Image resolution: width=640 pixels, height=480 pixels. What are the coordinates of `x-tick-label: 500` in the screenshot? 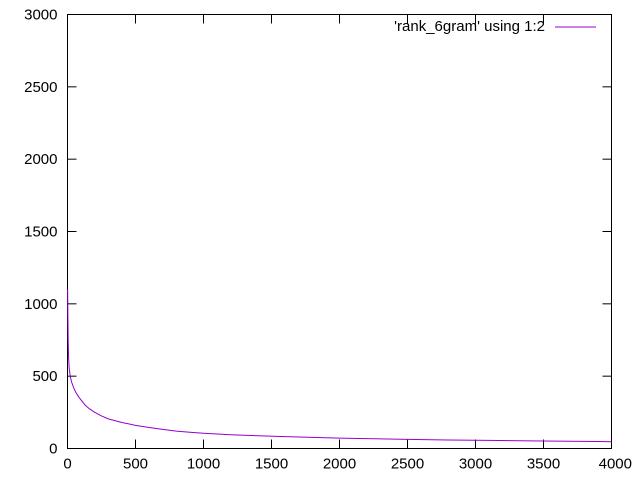 It's located at (135, 464).